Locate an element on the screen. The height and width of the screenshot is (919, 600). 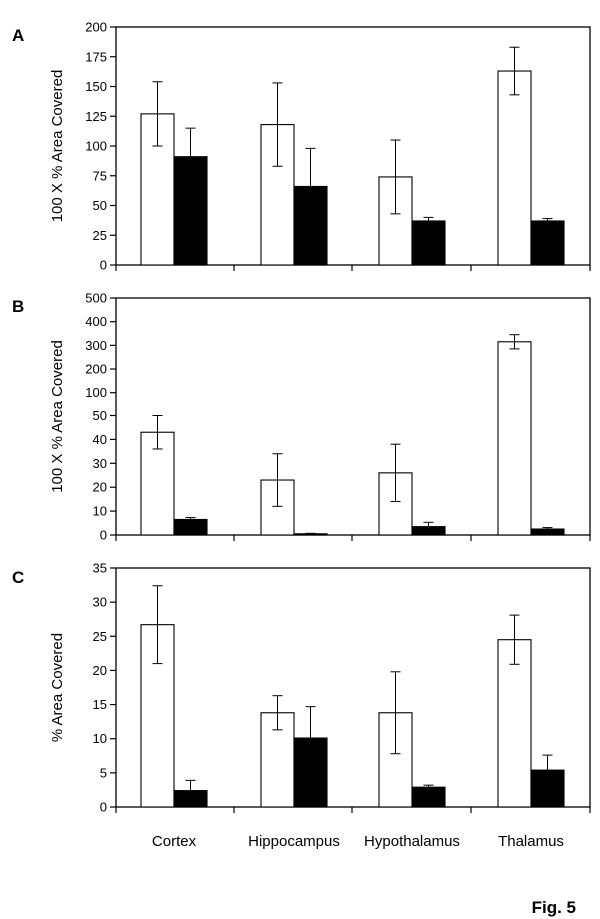
bar-black-thalamus is located at coordinates (547, 243).